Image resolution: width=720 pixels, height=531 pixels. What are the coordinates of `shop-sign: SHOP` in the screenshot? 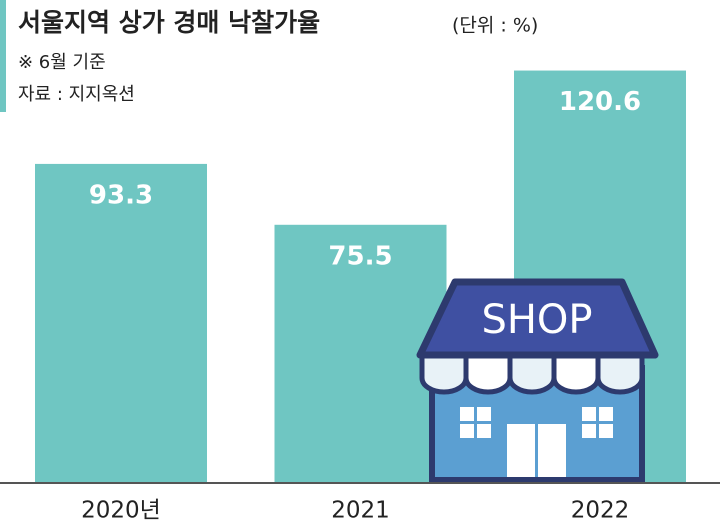 It's located at (536, 320).